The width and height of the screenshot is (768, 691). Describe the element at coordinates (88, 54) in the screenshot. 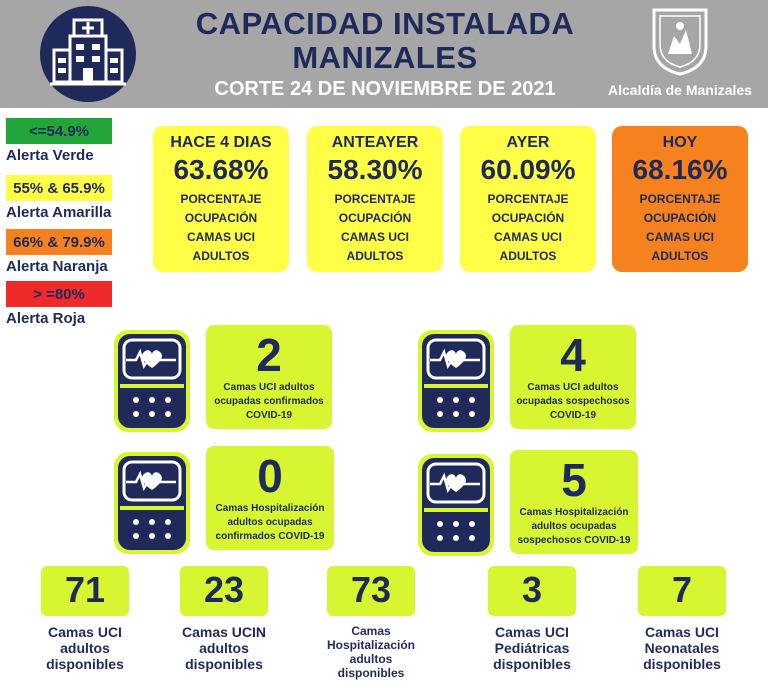

I see `hospital-building-icon` at that location.